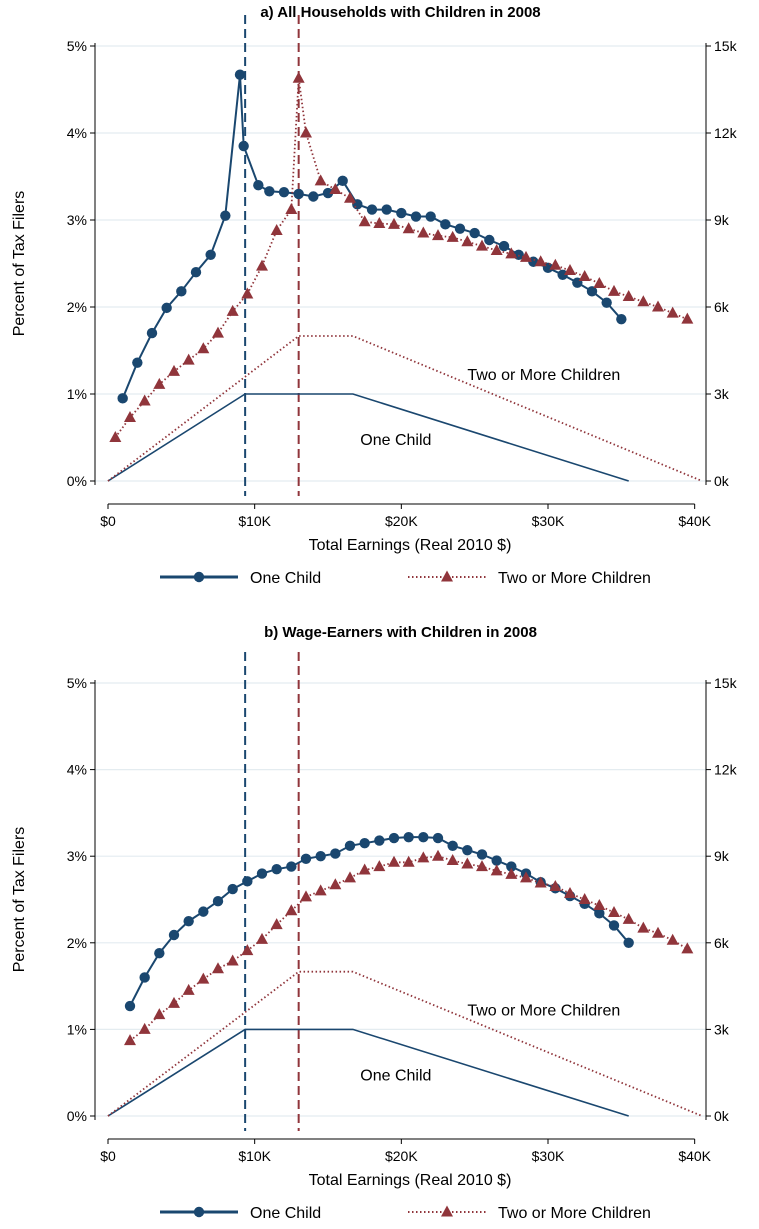  I want to click on x-tick-label: $40K, so click(694, 521).